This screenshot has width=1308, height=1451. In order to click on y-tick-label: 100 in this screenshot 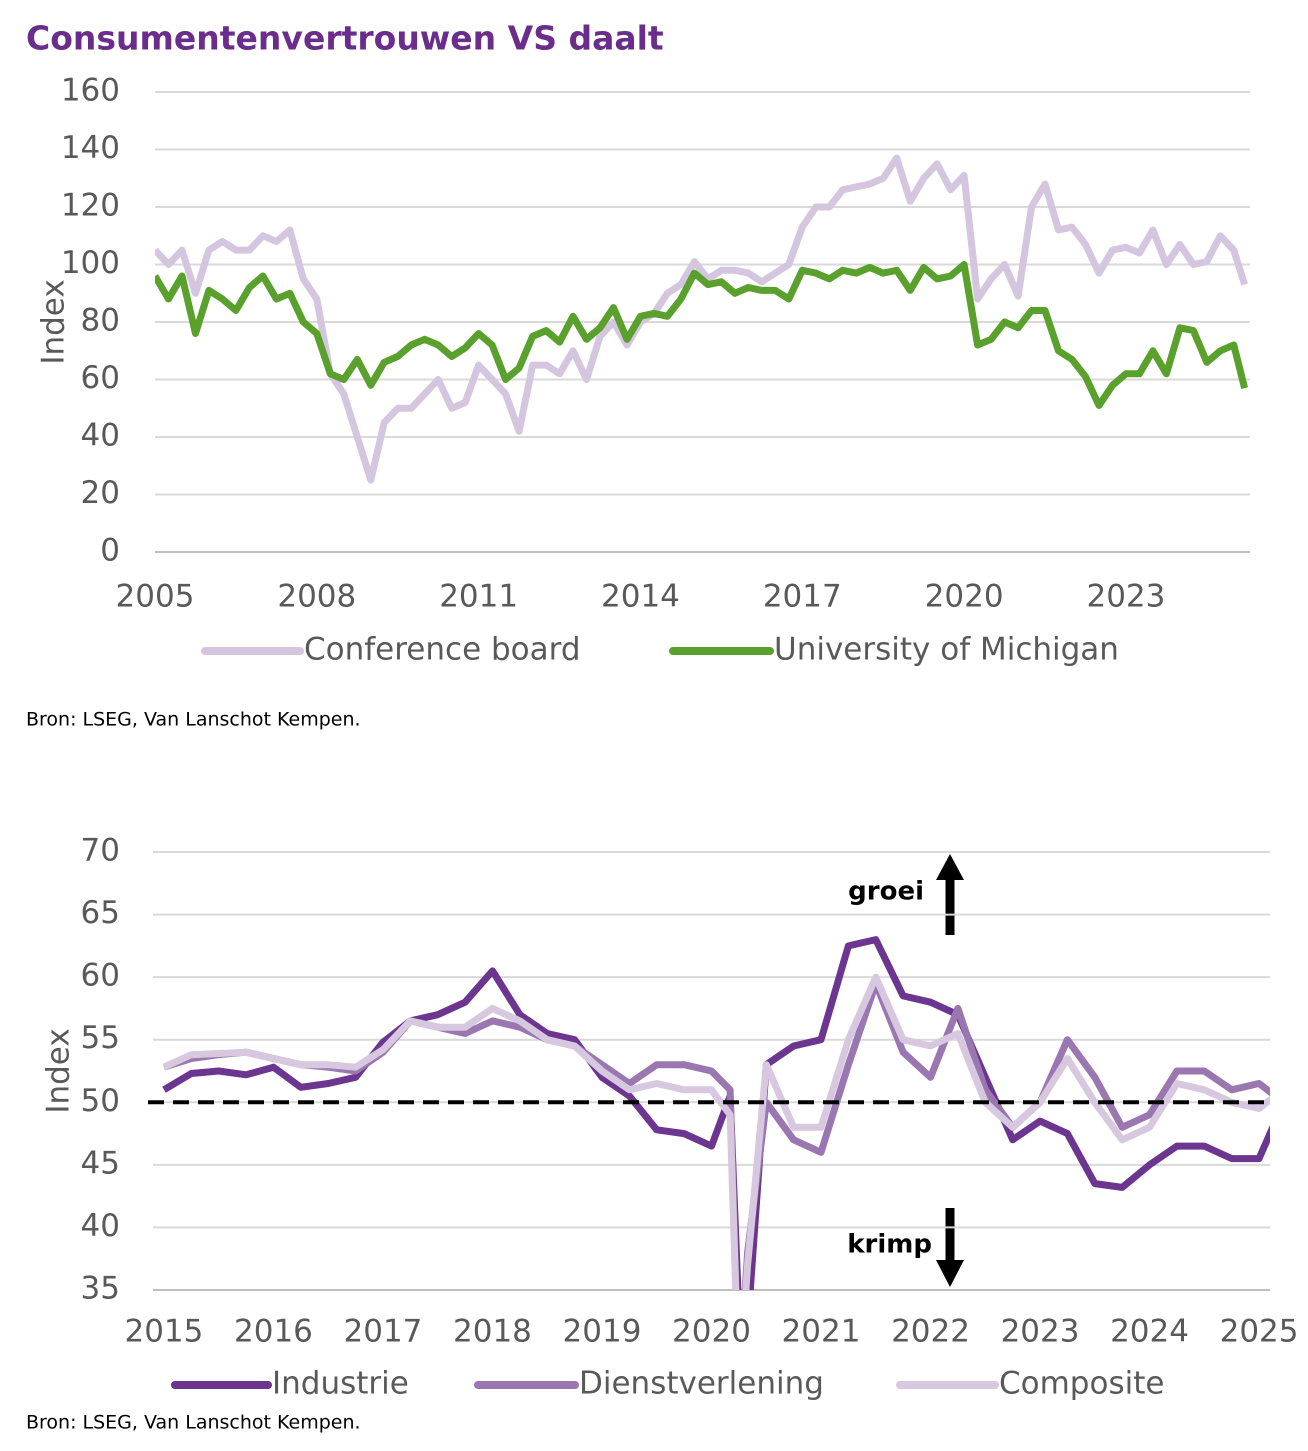, I will do `click(90, 263)`.